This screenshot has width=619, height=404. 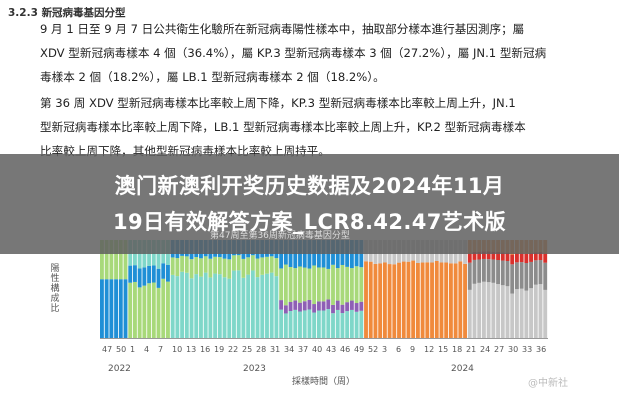 I want to click on chart-caption: 第47周至第36周新冠病毒基因分型, so click(x=280, y=236).